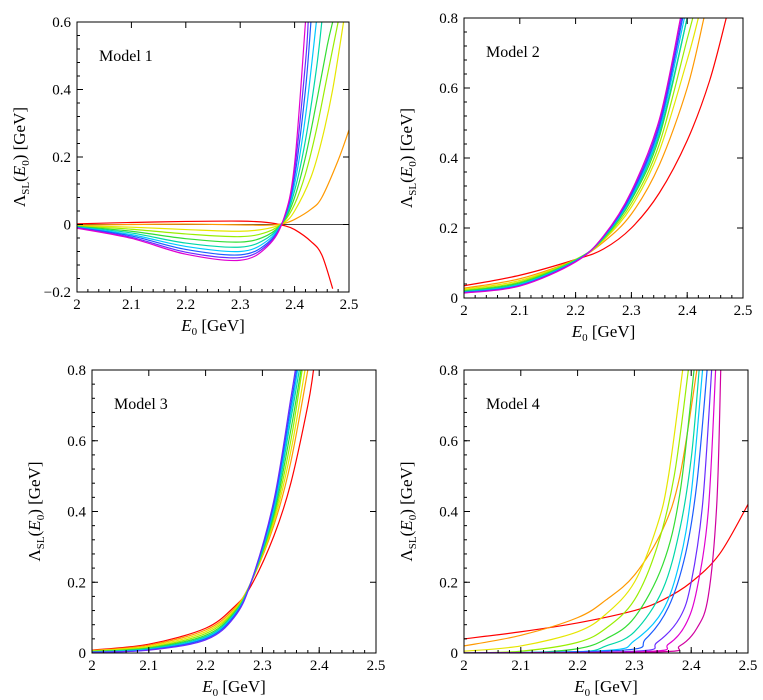 The height and width of the screenshot is (700, 763). Describe the element at coordinates (513, 52) in the screenshot. I see `panel-title: Model 2` at that location.